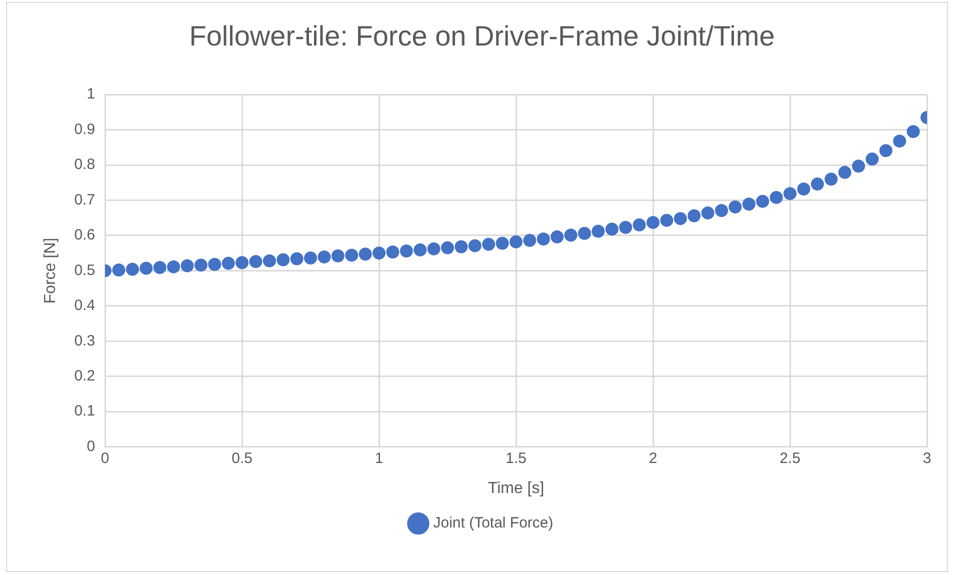  What do you see at coordinates (482, 36) in the screenshot?
I see `chart-title: Follower-tile: Force on Driver-Frame Joint/Time` at bounding box center [482, 36].